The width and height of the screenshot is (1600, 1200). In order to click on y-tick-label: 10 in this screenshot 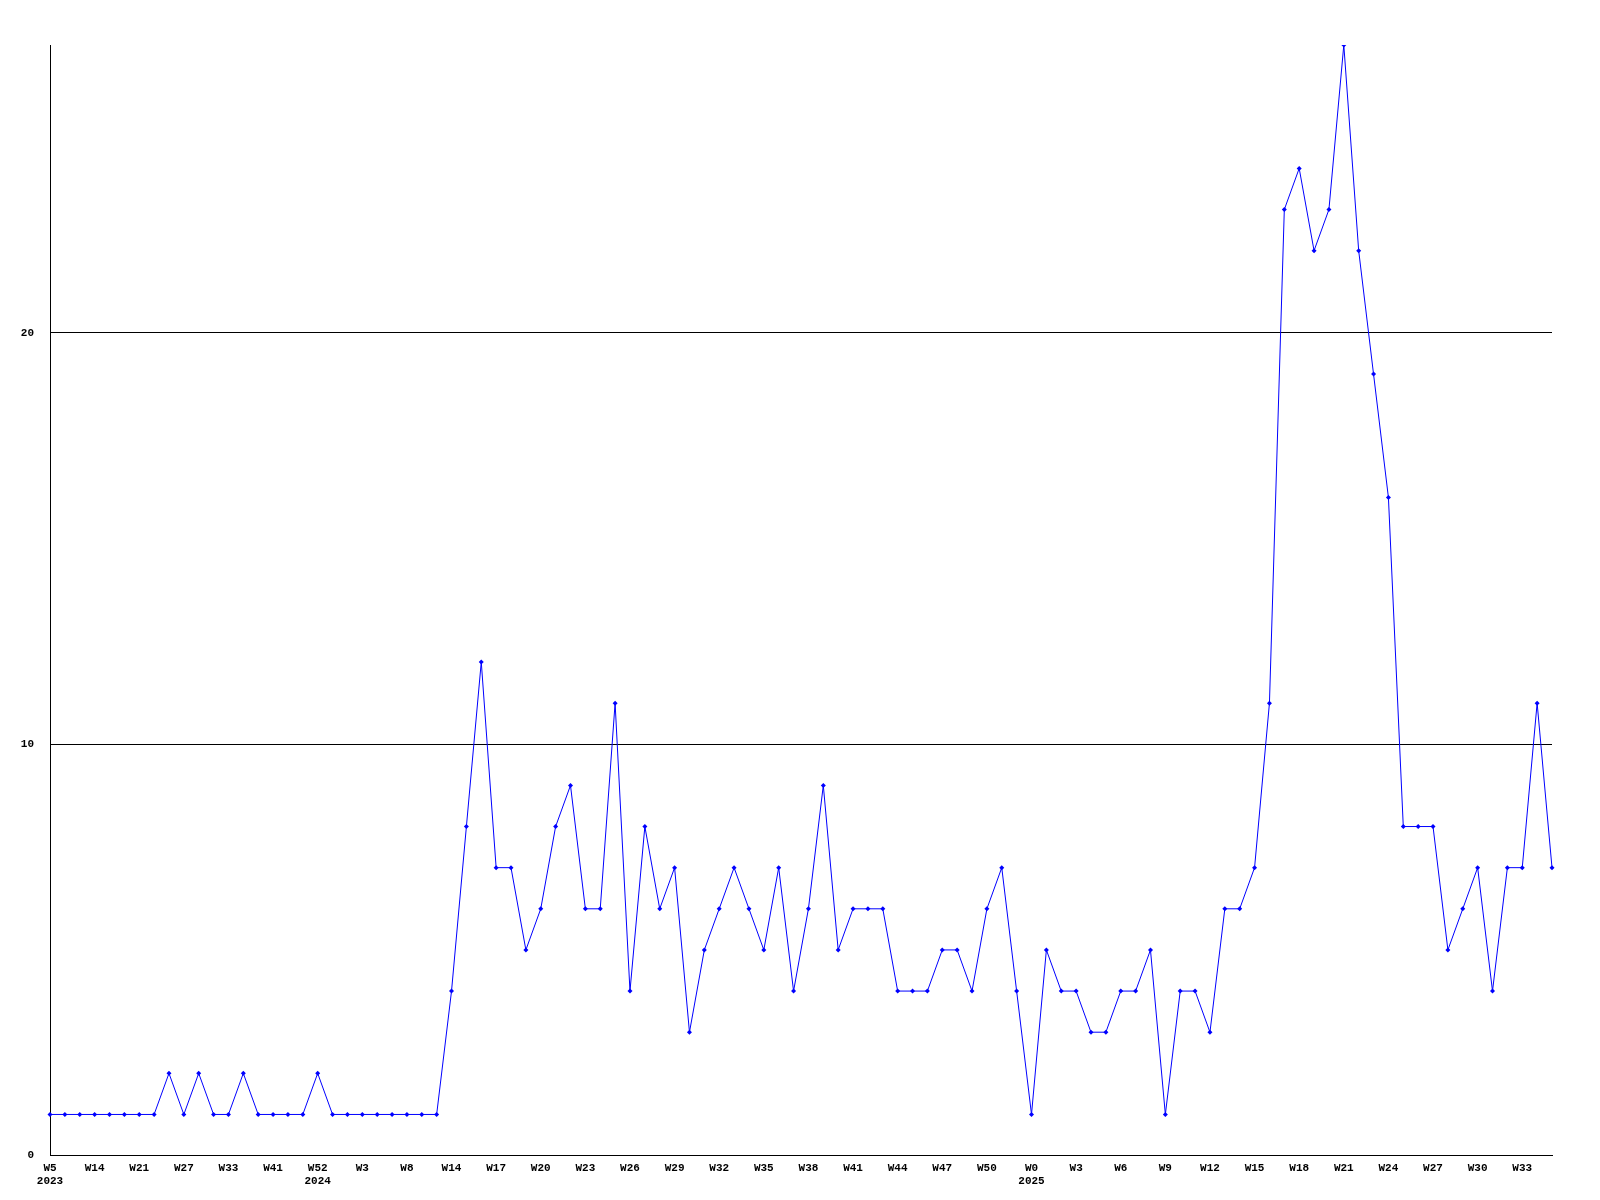, I will do `click(27, 744)`.